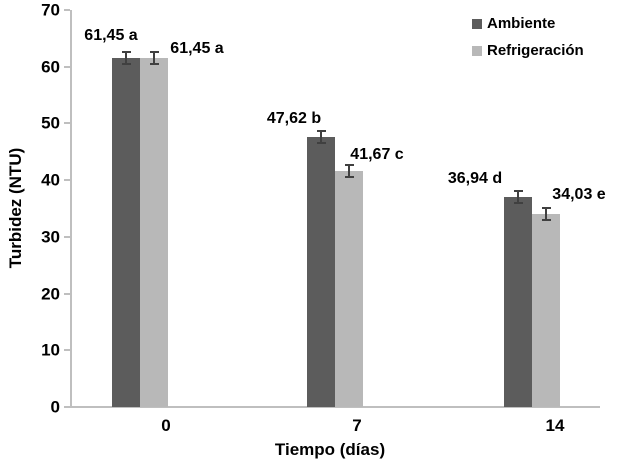  I want to click on bar-refrigeración-14, so click(546, 310).